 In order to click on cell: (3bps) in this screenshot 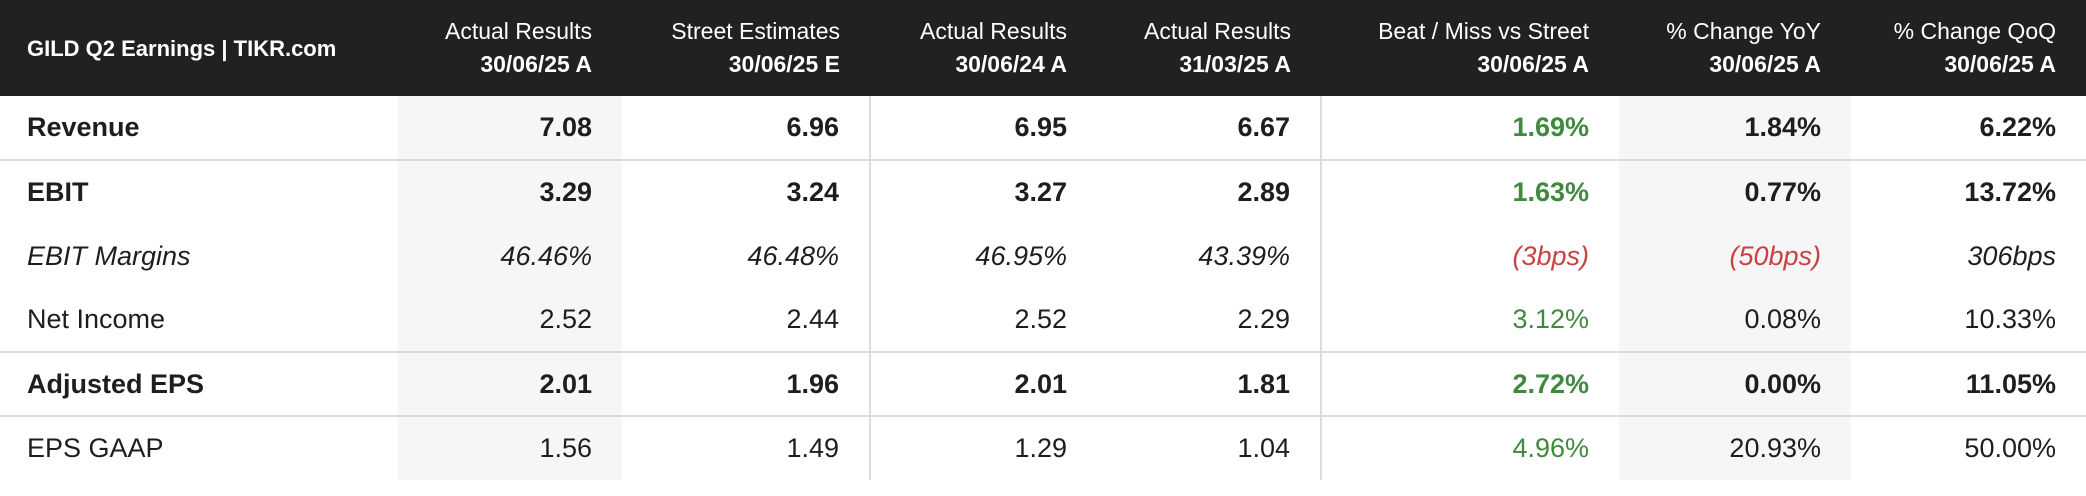, I will do `click(1550, 255)`.